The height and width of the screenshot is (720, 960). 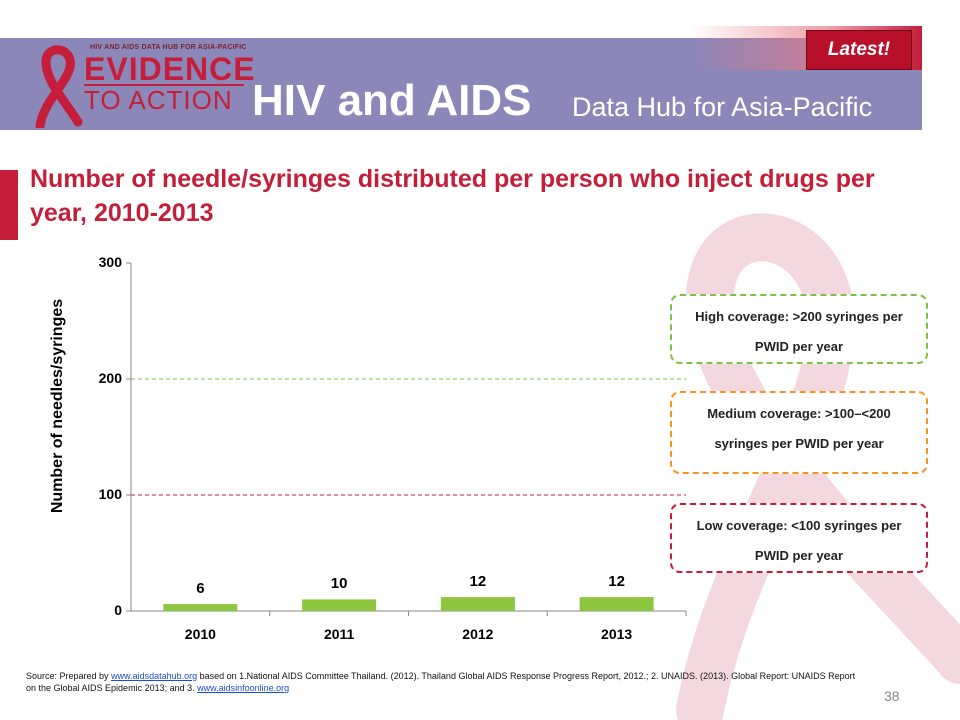 What do you see at coordinates (110, 262) in the screenshot?
I see `y-tick-label: 300` at bounding box center [110, 262].